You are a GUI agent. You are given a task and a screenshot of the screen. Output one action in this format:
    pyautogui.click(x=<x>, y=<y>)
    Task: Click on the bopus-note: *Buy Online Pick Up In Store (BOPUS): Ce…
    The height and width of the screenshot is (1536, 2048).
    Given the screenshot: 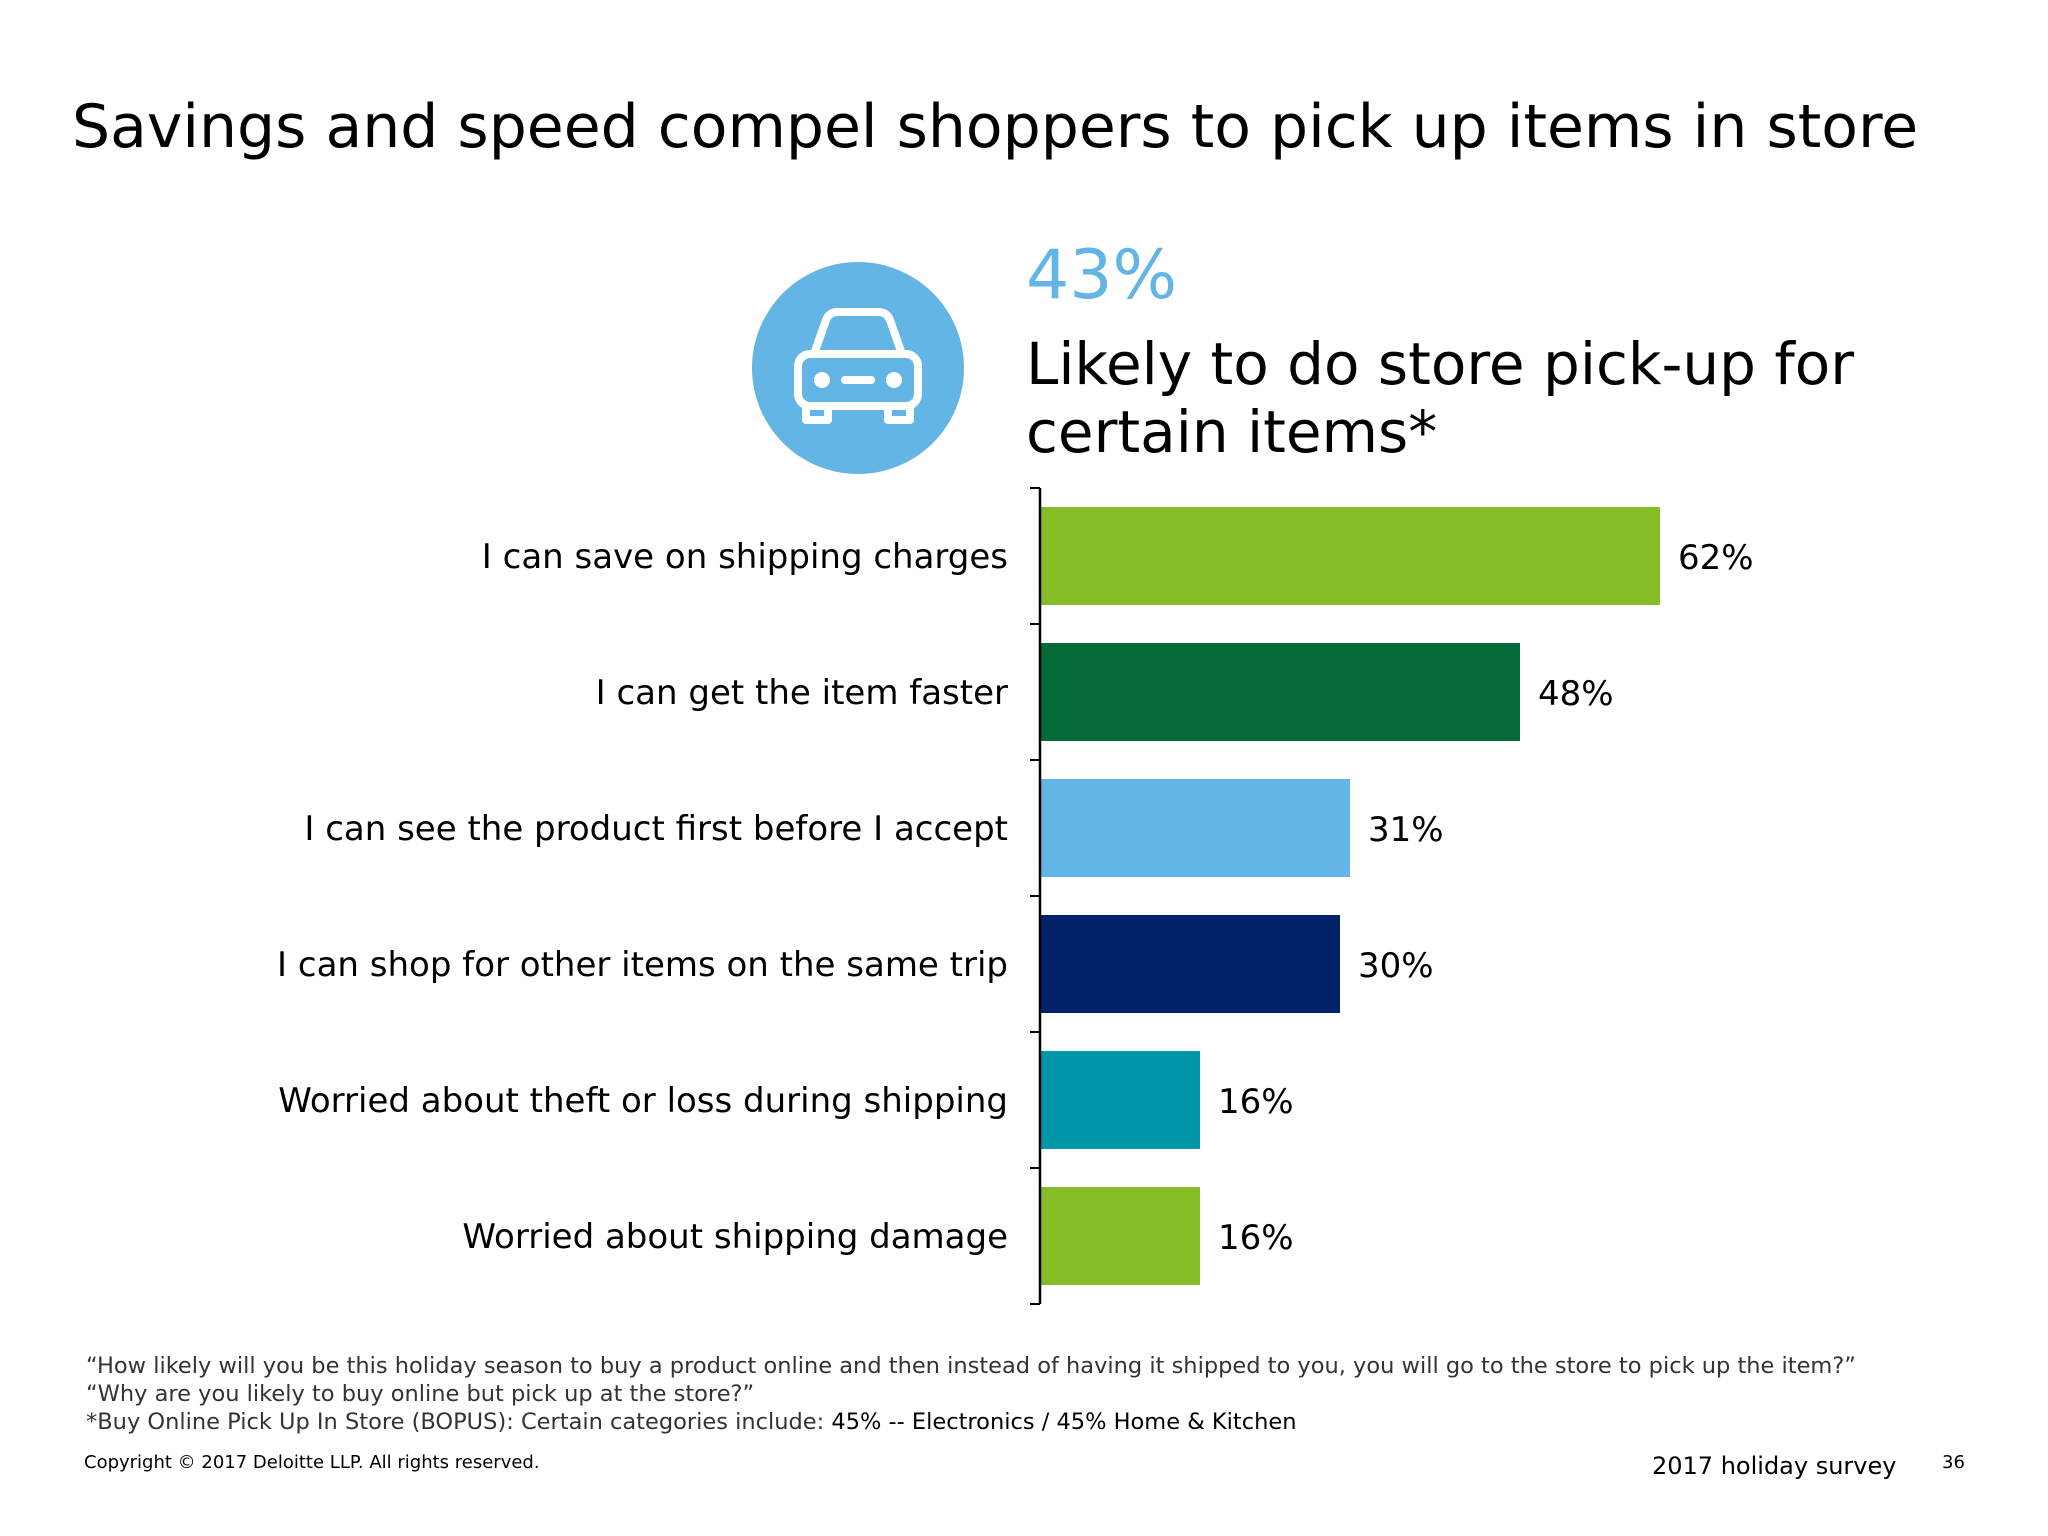 What is the action you would take?
    pyautogui.click(x=971, y=1422)
    